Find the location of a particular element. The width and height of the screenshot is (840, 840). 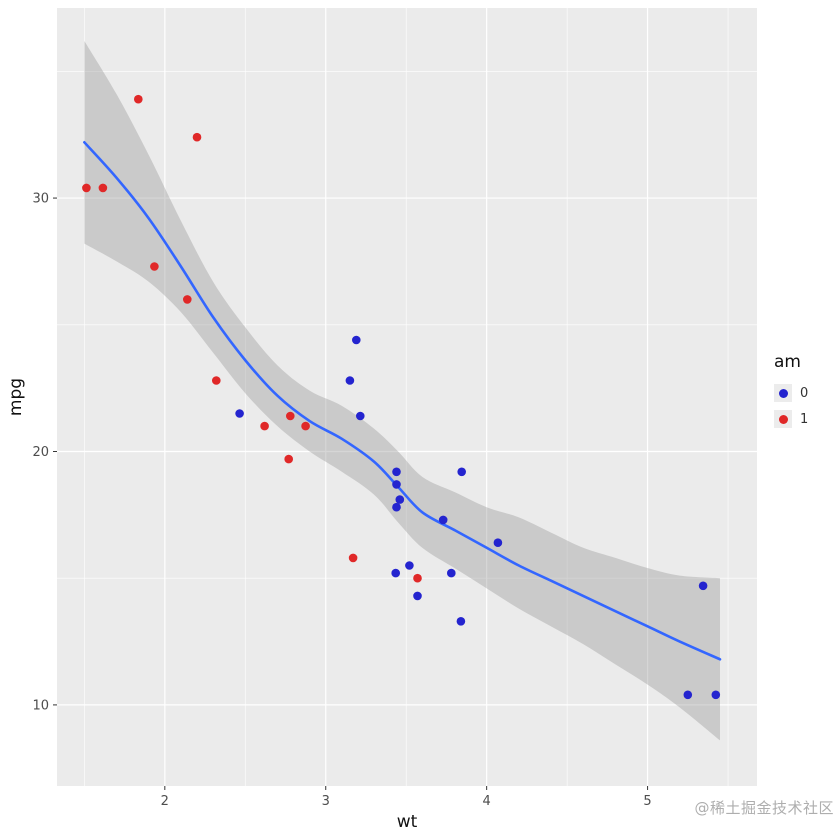

legend-item-am0: 0 is located at coordinates (791, 393).